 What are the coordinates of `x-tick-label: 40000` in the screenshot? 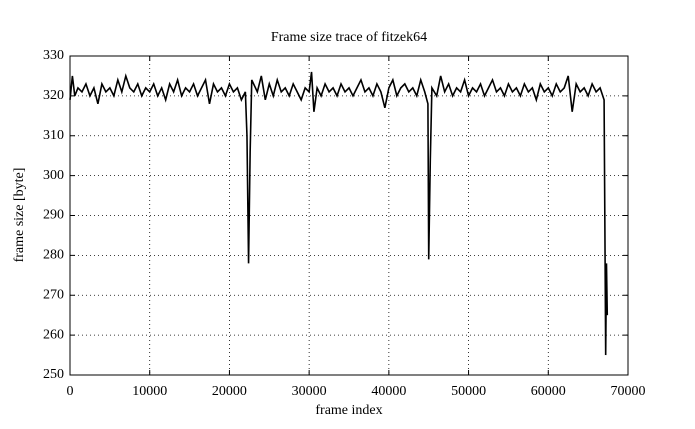 It's located at (388, 391).